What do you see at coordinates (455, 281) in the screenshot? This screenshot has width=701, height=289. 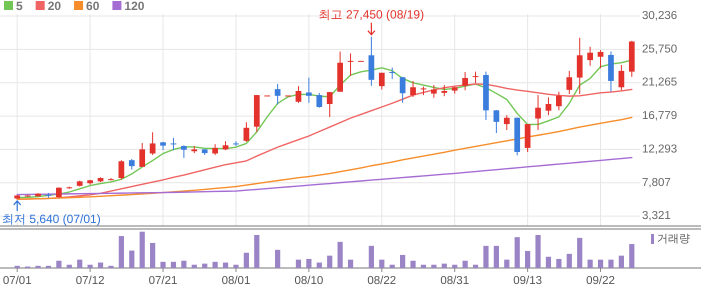 I see `x-tick-label: 08/31` at bounding box center [455, 281].